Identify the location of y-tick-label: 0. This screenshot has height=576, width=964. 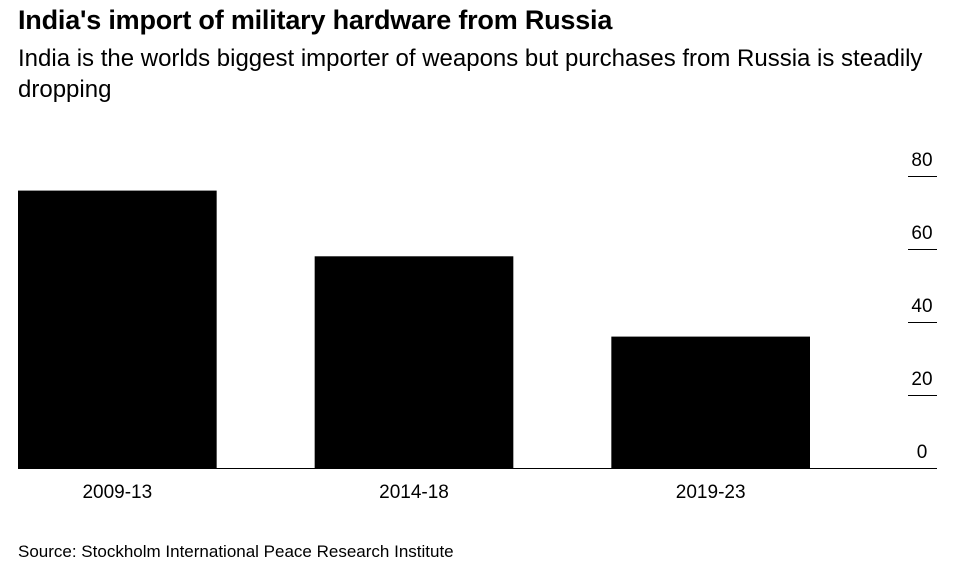
(922, 452).